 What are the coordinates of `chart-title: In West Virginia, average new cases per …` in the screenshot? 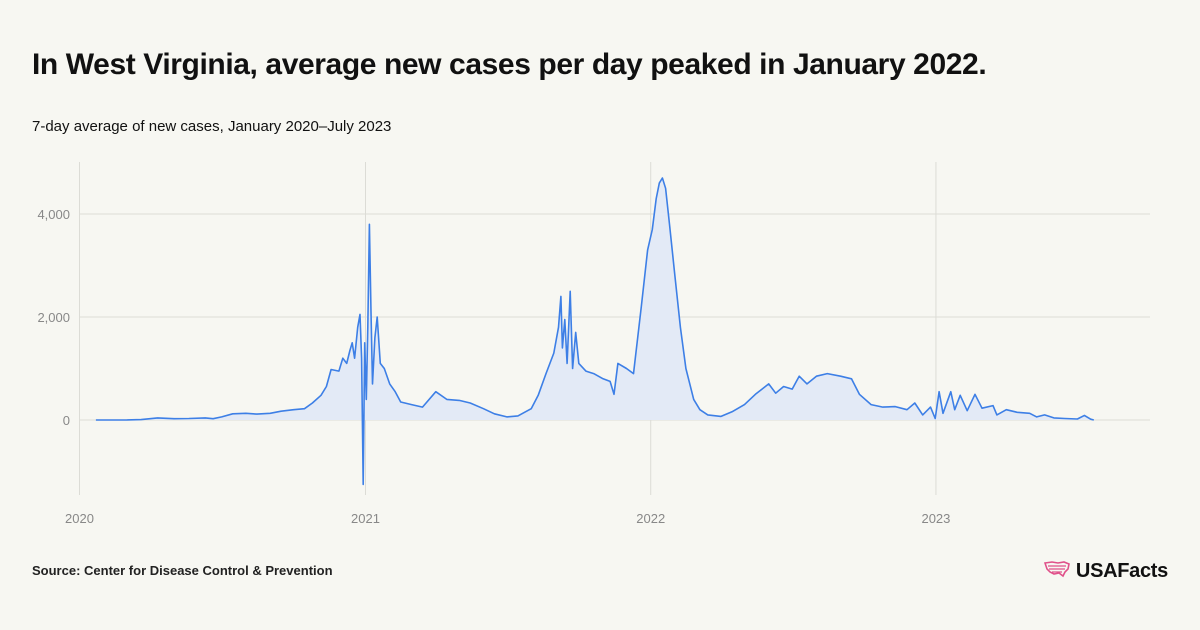 It's located at (509, 64).